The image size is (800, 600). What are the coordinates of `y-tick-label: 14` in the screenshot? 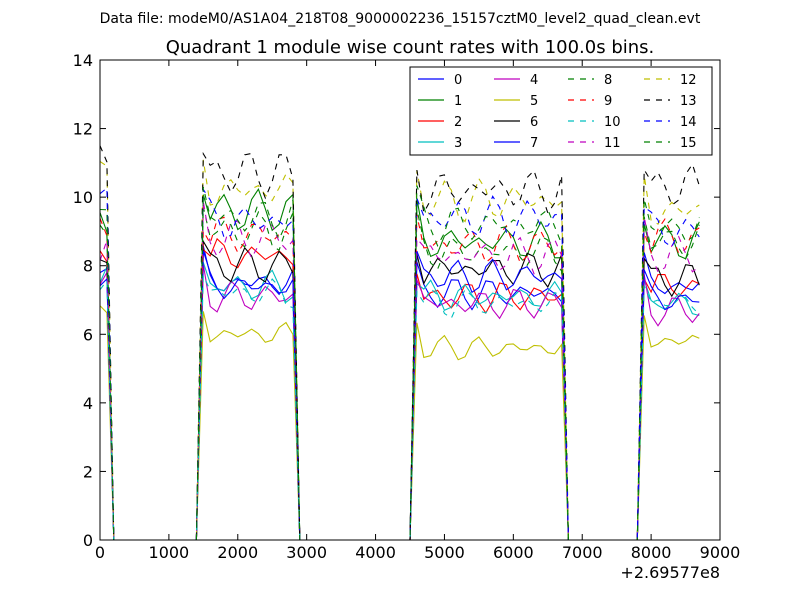 It's located at (83, 60).